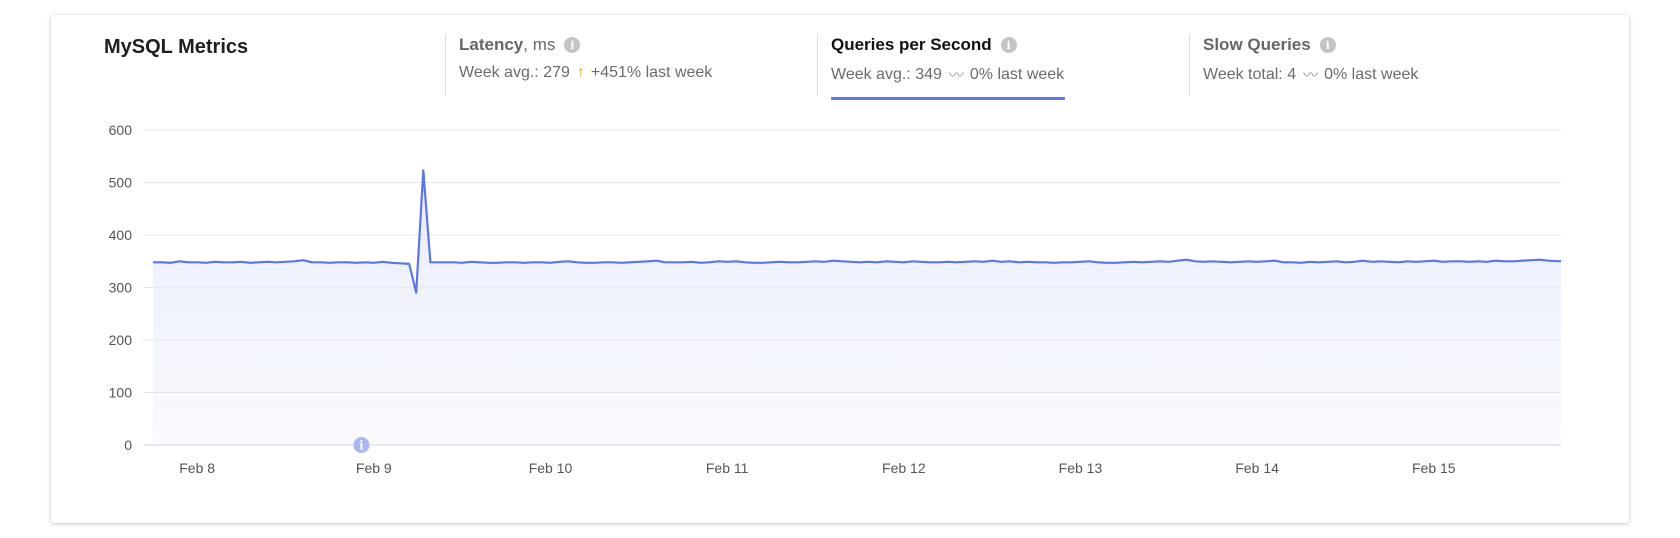 The height and width of the screenshot is (538, 1680). What do you see at coordinates (904, 468) in the screenshot?
I see `x-tick-label: Feb 12` at bounding box center [904, 468].